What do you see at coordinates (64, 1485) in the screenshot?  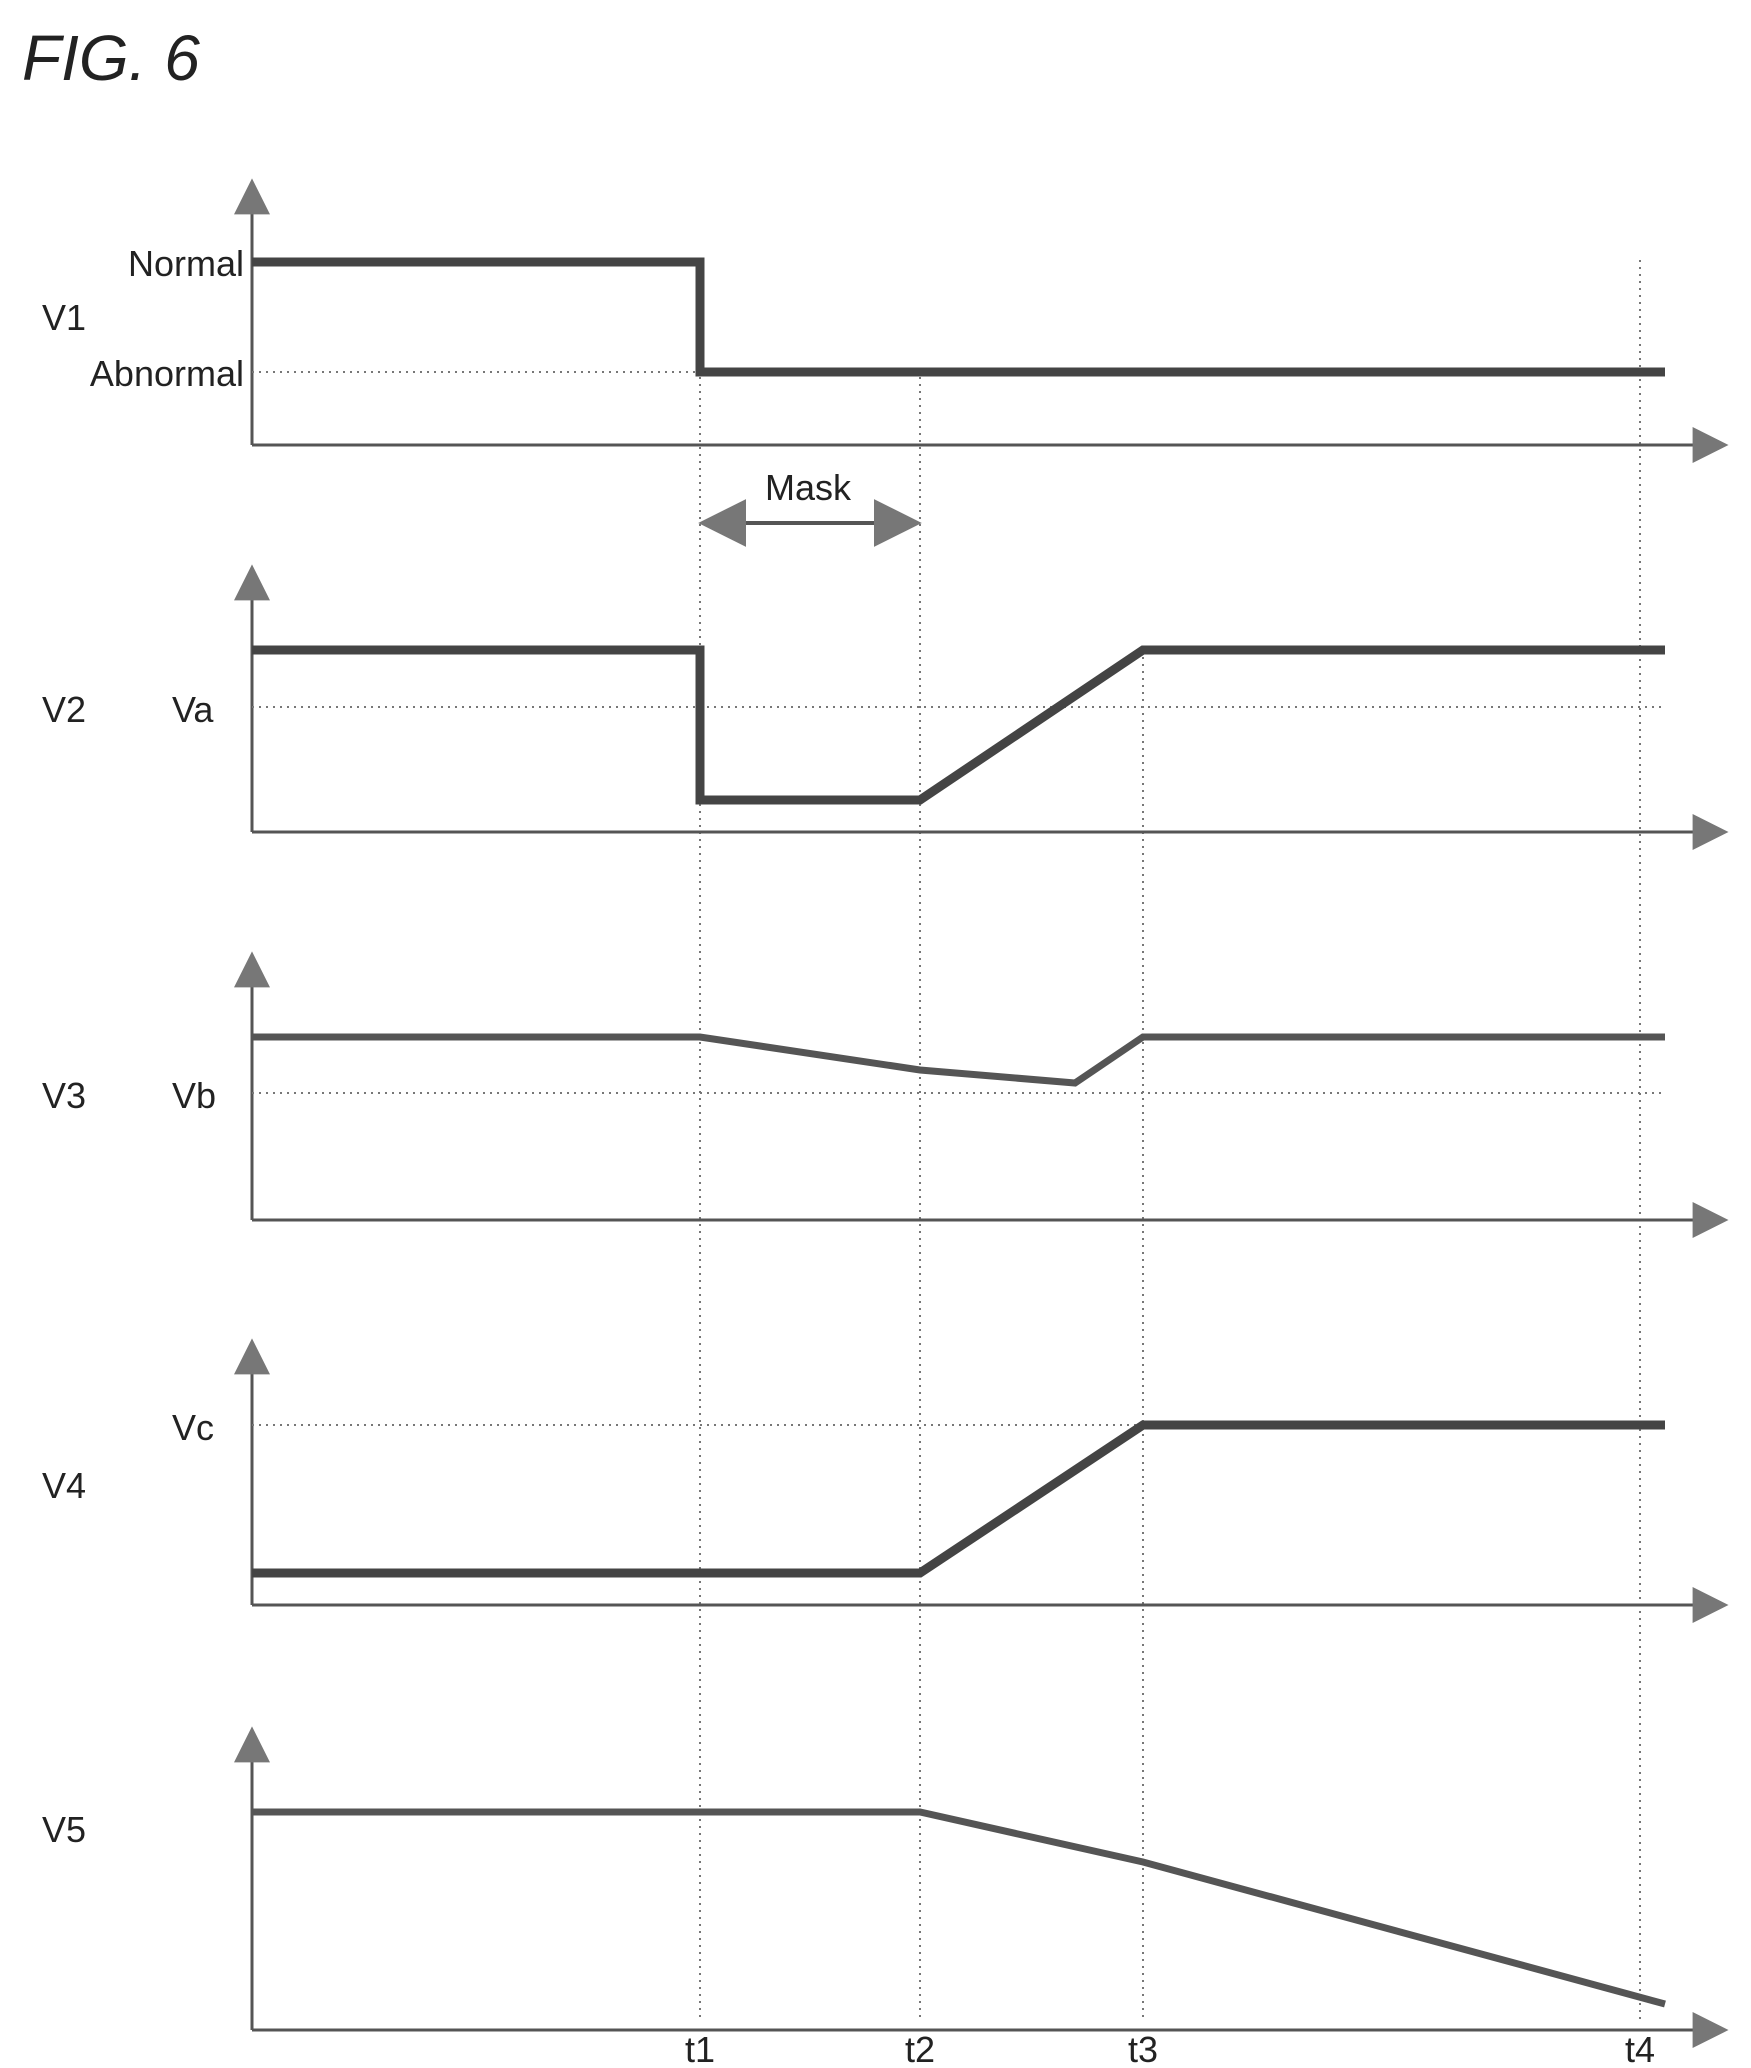 I see `v4-signal-label: V4` at bounding box center [64, 1485].